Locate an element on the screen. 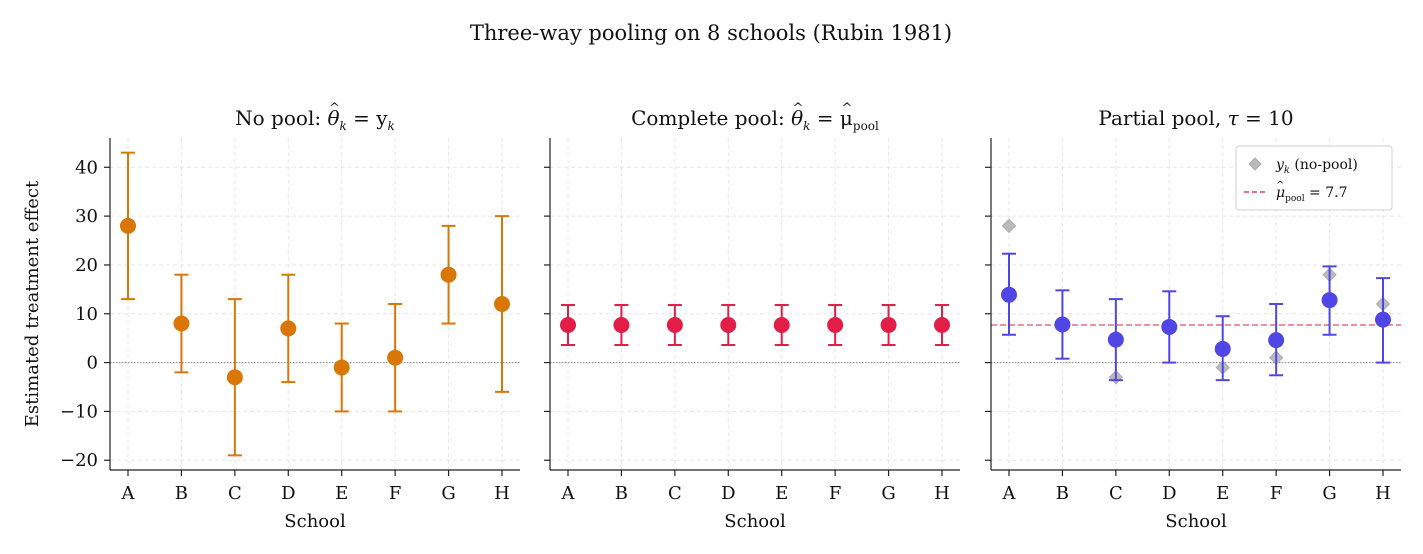  y-tick-label: 20 is located at coordinates (86, 265).